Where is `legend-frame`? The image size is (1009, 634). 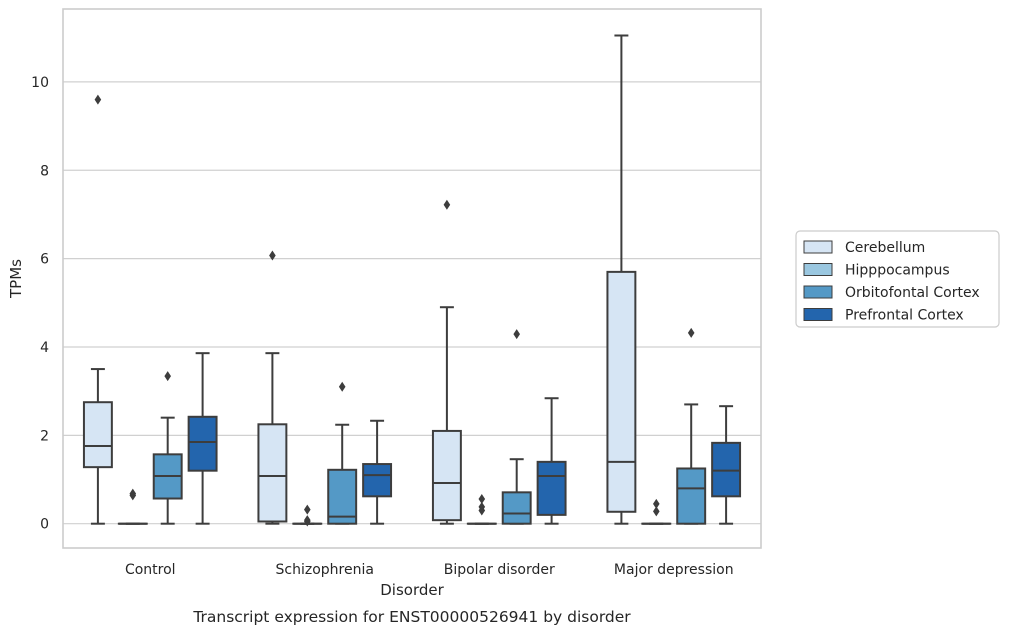 legend-frame is located at coordinates (897, 279).